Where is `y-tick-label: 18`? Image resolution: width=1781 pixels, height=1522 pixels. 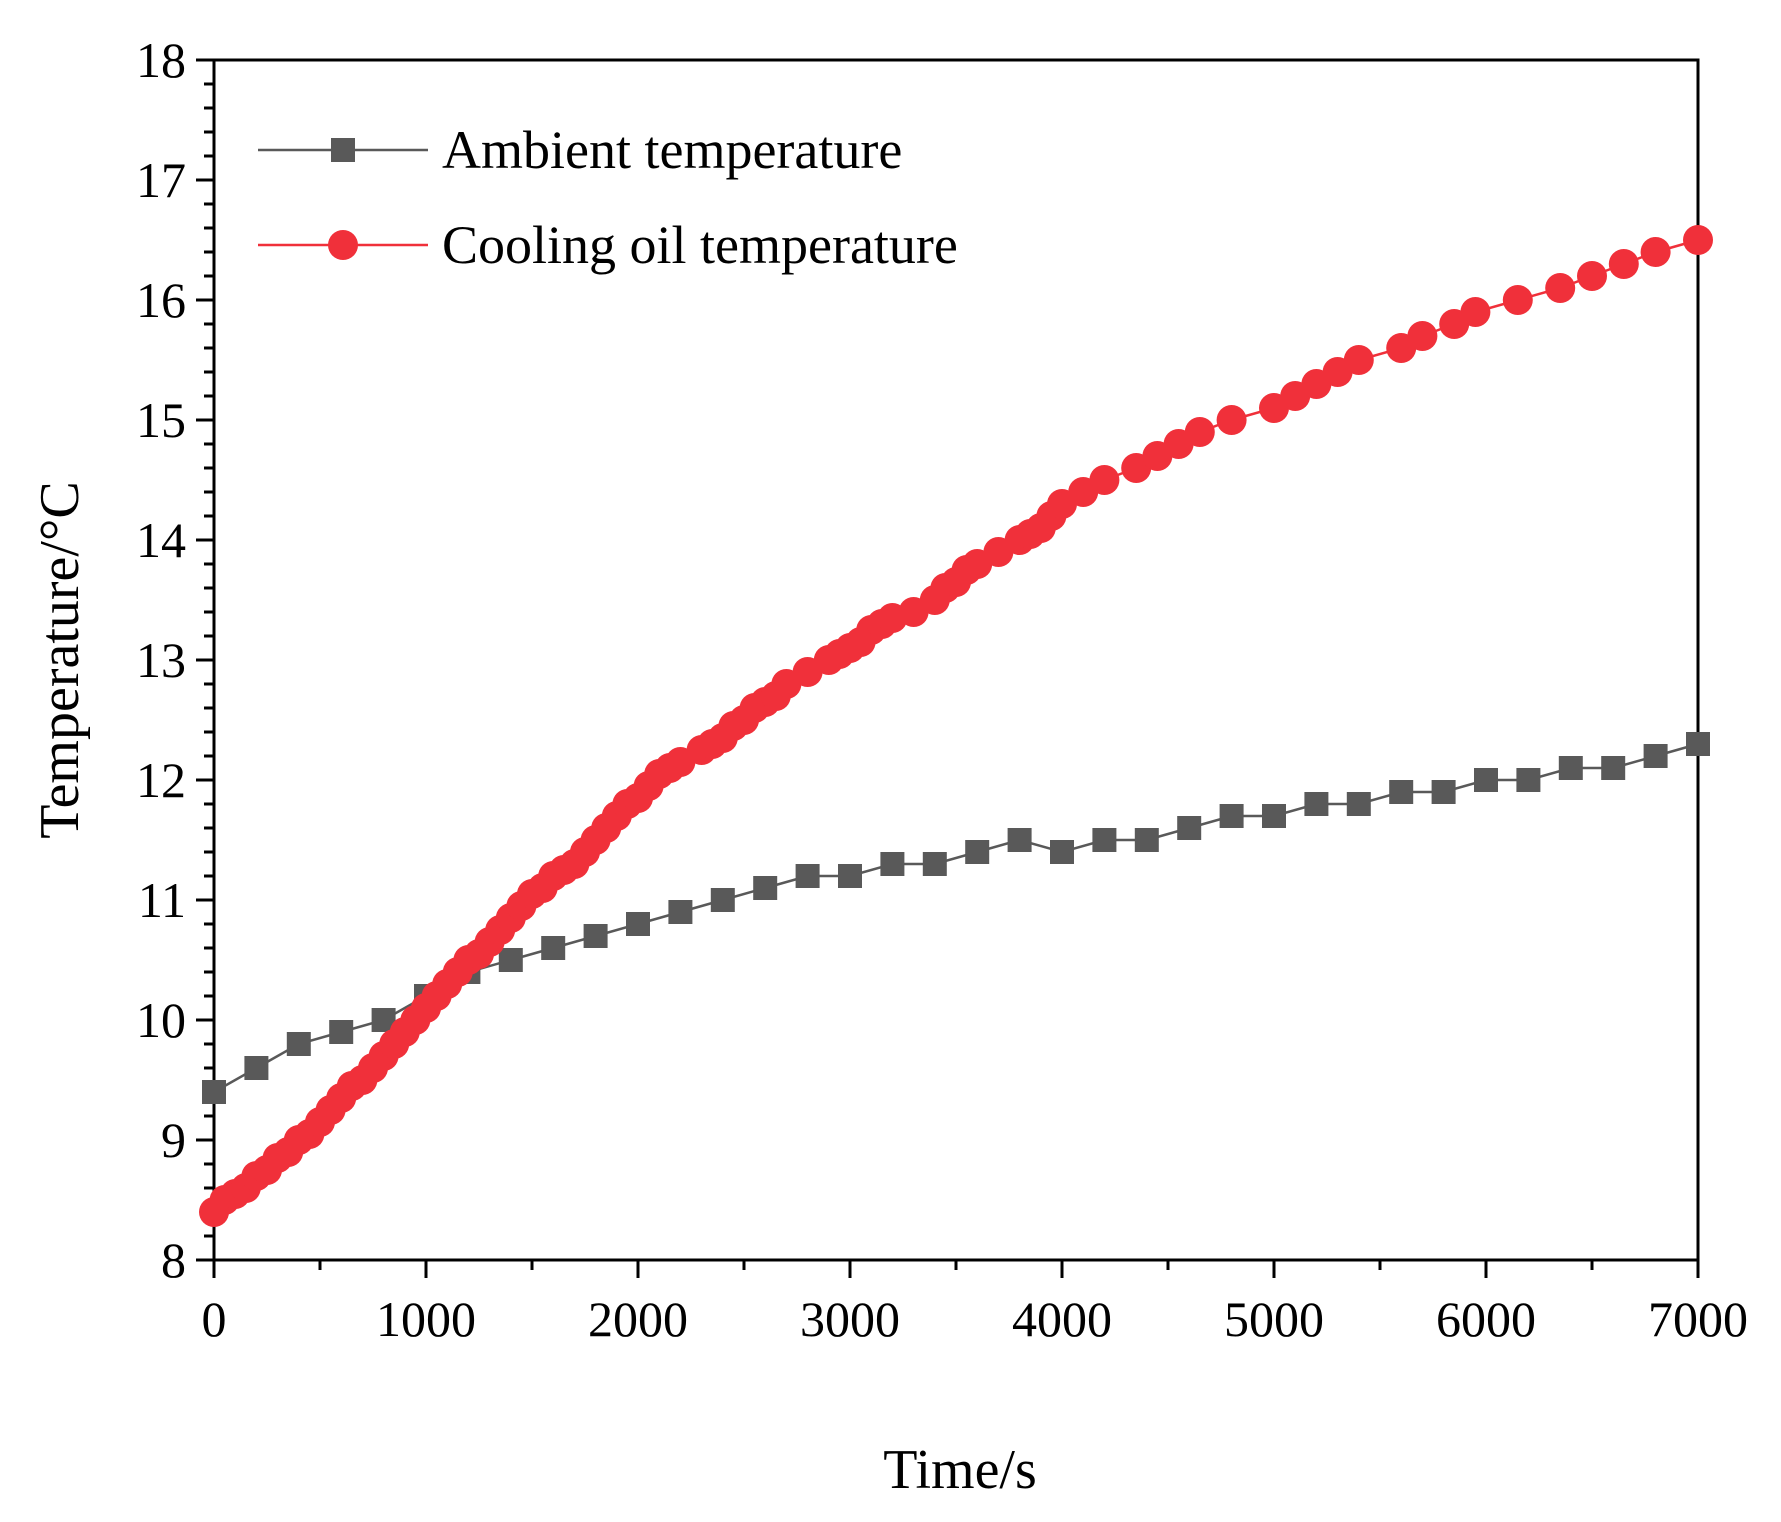
y-tick-label: 18 is located at coordinates (161, 60).